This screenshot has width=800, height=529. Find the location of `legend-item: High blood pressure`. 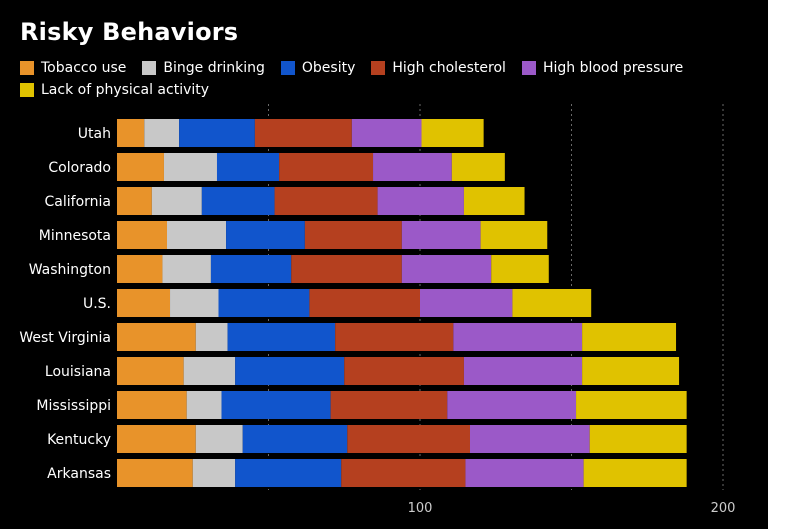

legend-item: High blood pressure is located at coordinates (602, 68).